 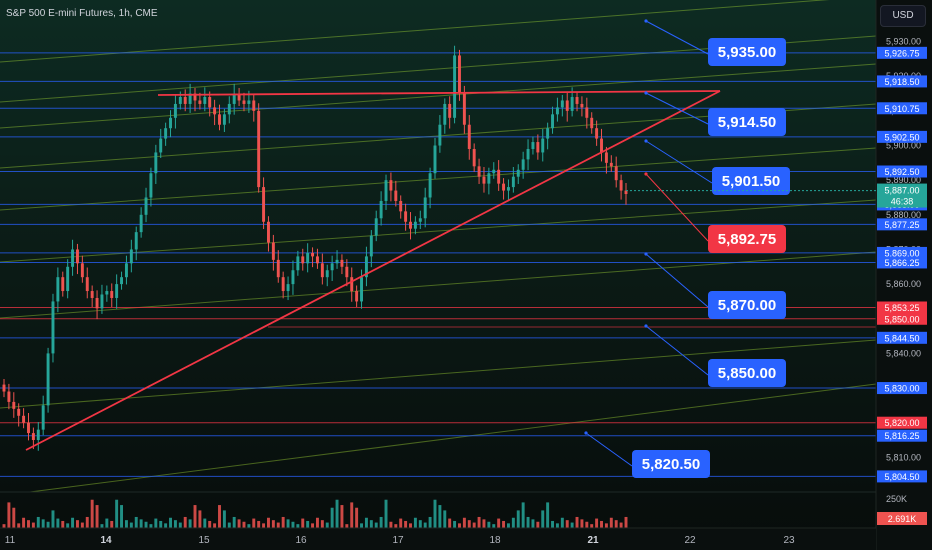 I want to click on currency-button: USD, so click(x=903, y=16).